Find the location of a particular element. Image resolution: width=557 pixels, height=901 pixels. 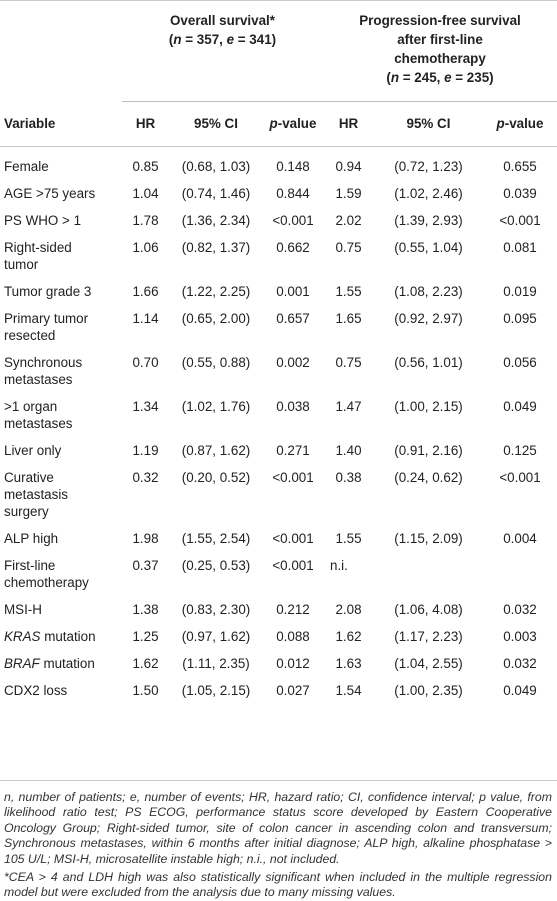

hr1-cell: 0.85 is located at coordinates (145, 166).